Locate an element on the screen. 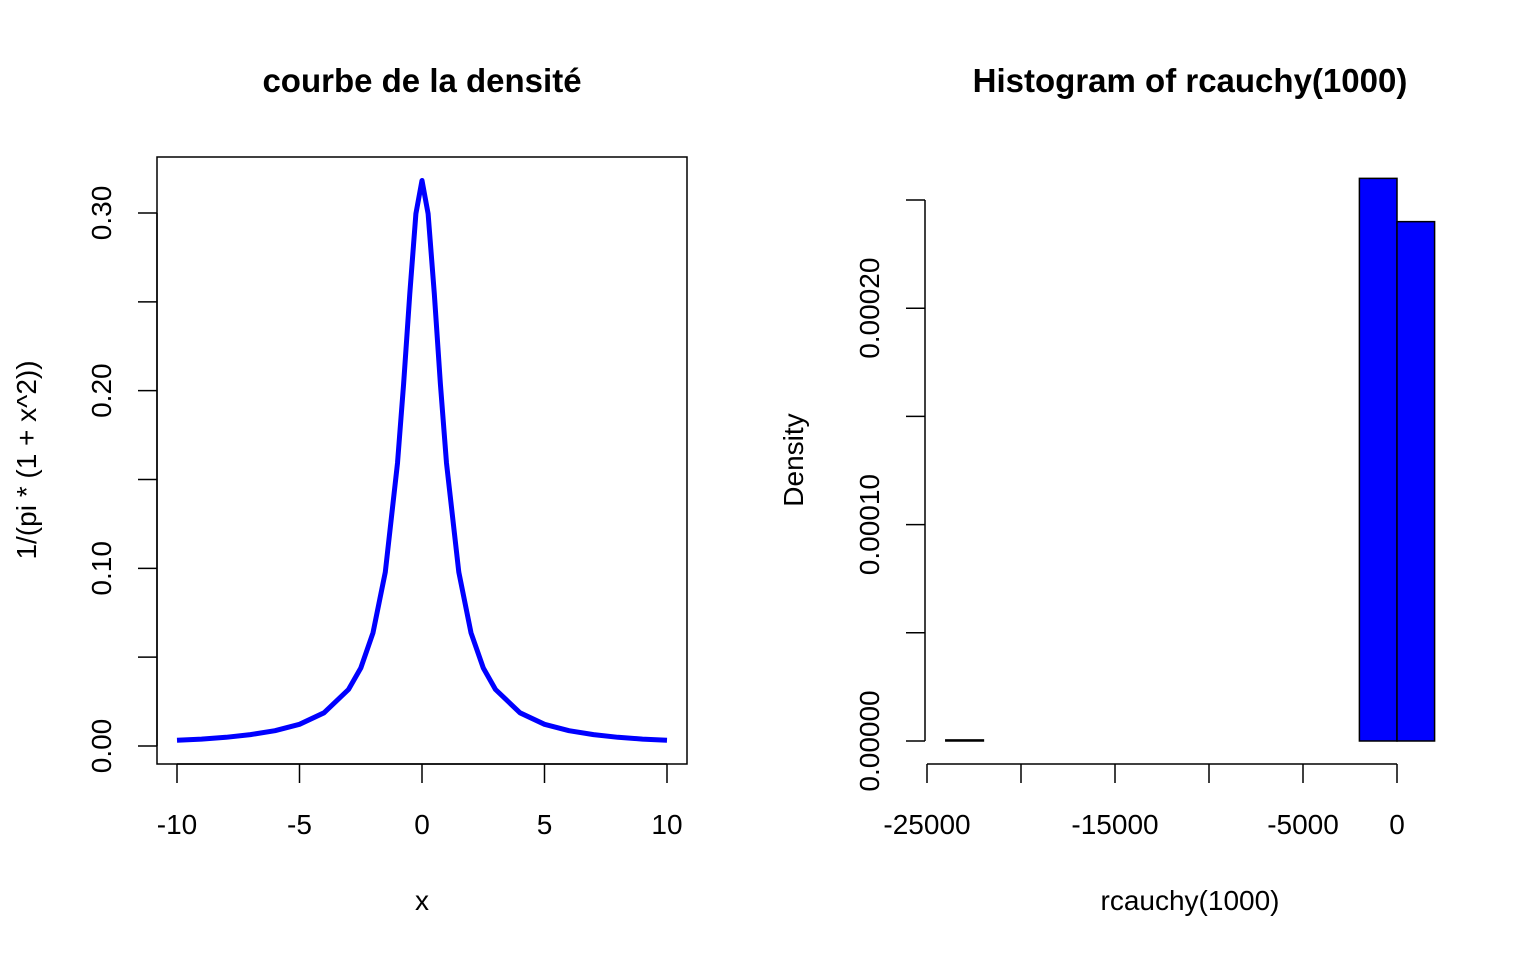 The width and height of the screenshot is (1536, 965). y-axis-label: Density is located at coordinates (793, 459).